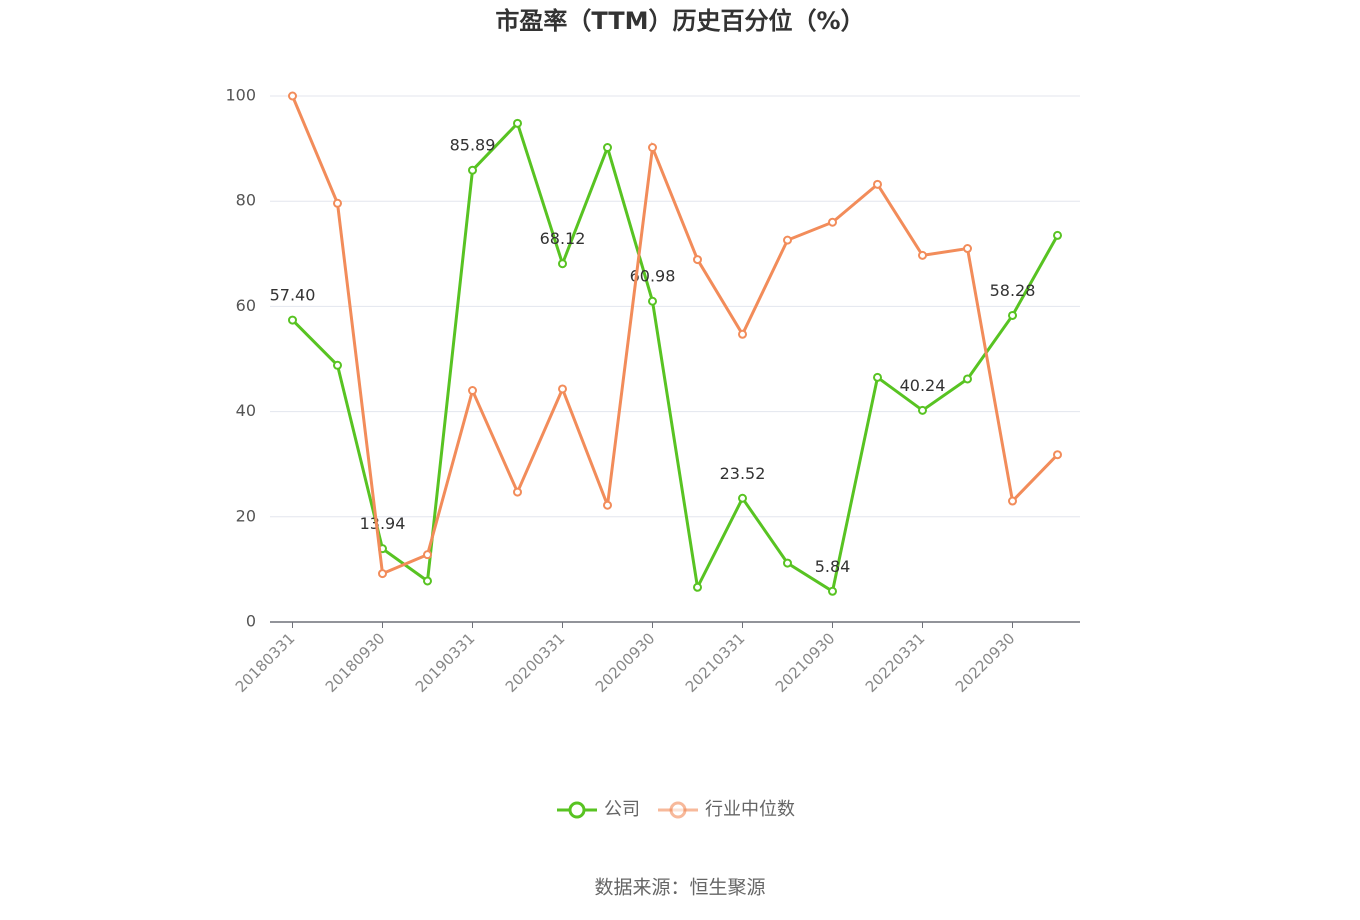 This screenshot has width=1360, height=920. What do you see at coordinates (265, 662) in the screenshot?
I see `x-tick-label: 20180331` at bounding box center [265, 662].